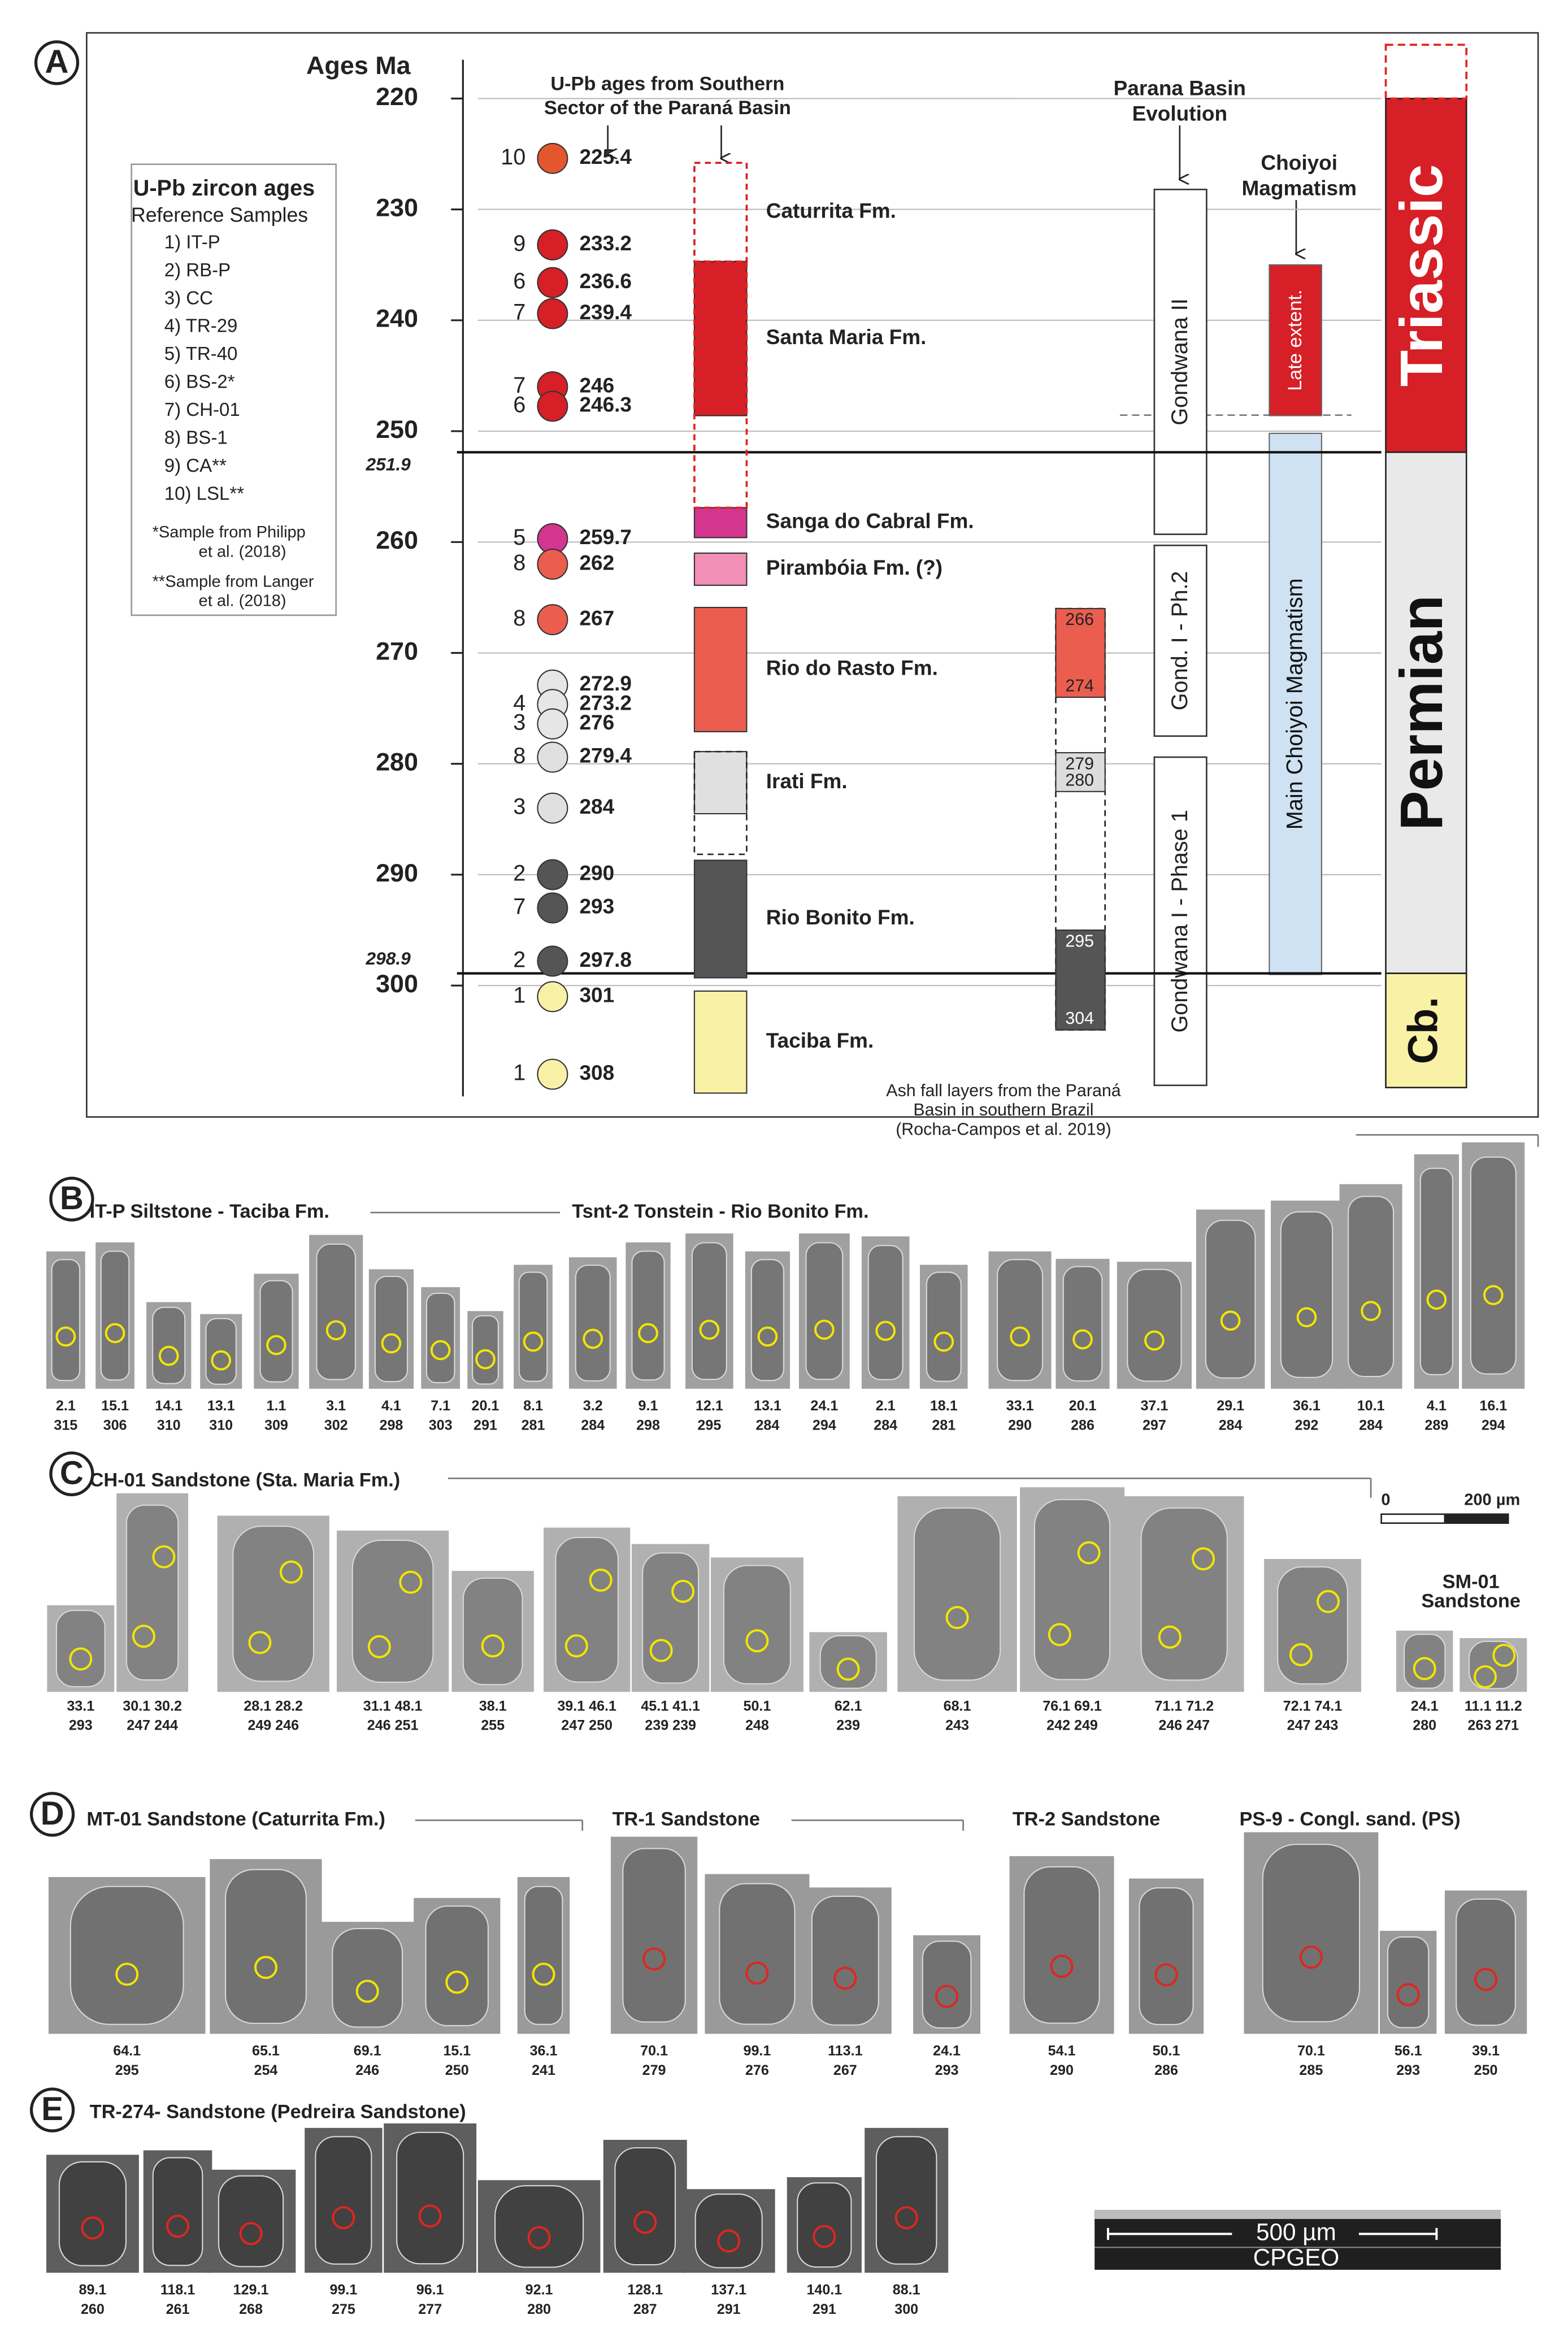  What do you see at coordinates (367, 2051) in the screenshot?
I see `grain-spot: 69.1` at bounding box center [367, 2051].